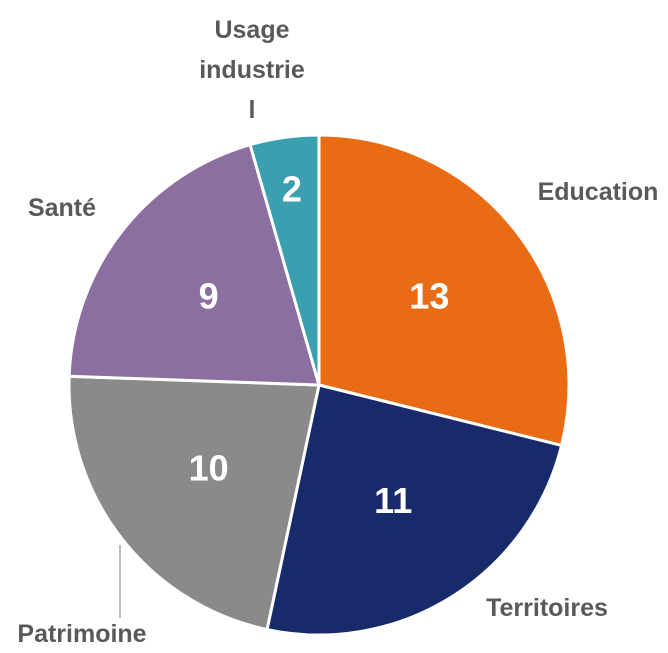 This screenshot has height=653, width=668. What do you see at coordinates (82, 634) in the screenshot?
I see `category-label: Patrimoine` at bounding box center [82, 634].